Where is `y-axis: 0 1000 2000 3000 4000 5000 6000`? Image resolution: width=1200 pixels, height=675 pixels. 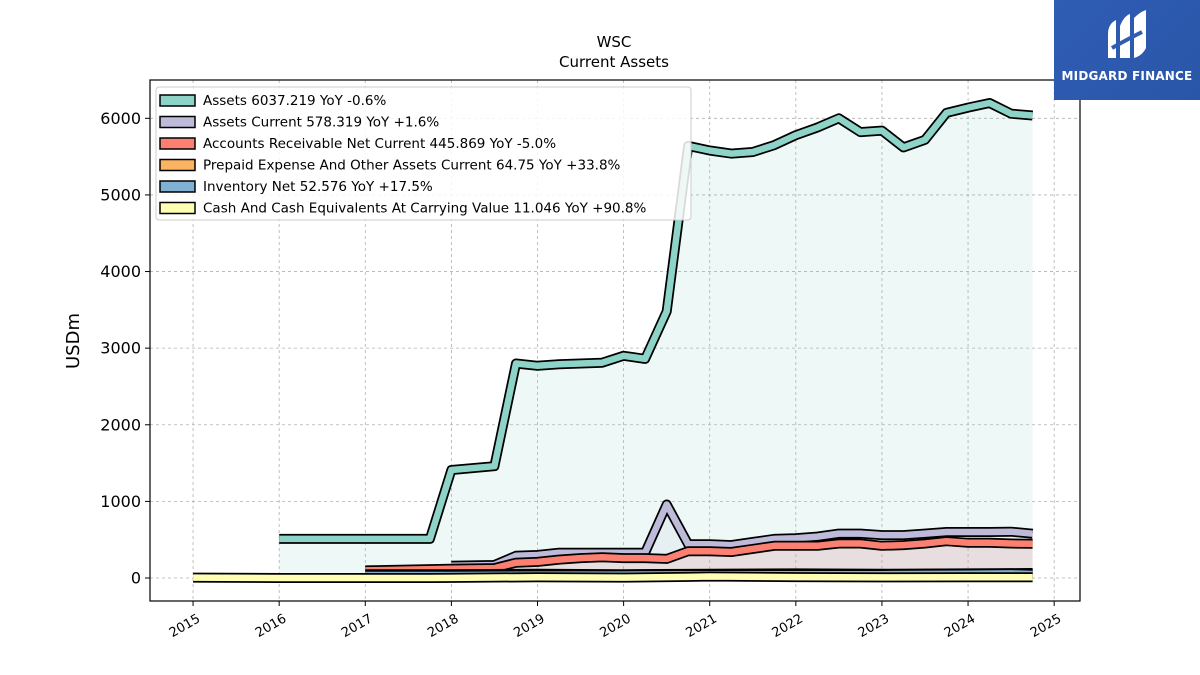
y-axis: 0 1000 2000 3000 4000 5000 6000 is located at coordinates (125, 348).